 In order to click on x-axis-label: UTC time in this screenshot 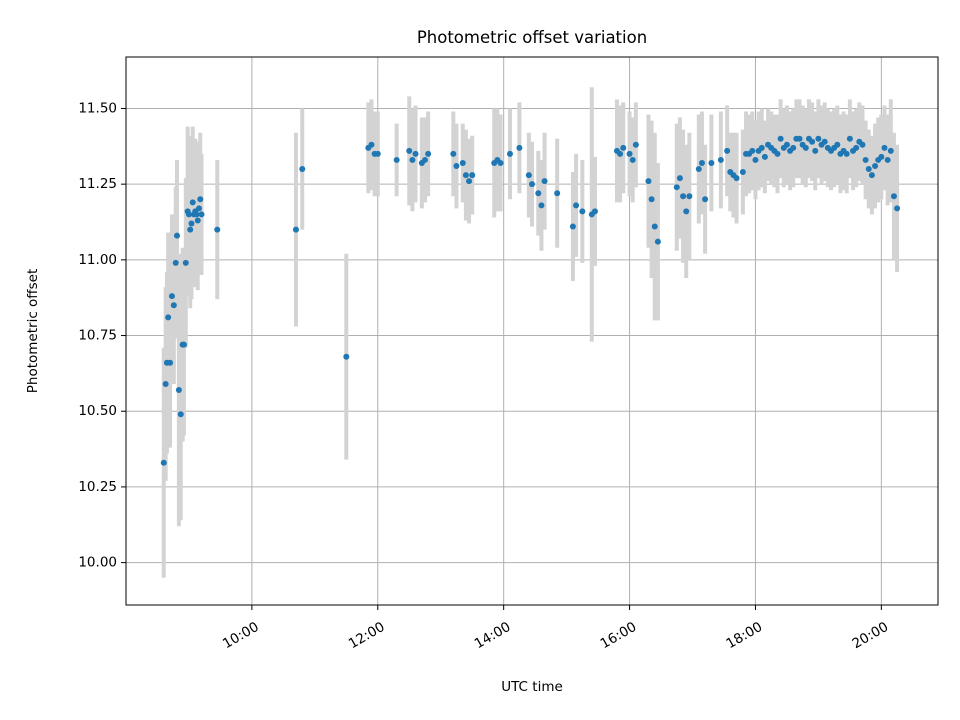, I will do `click(532, 687)`.